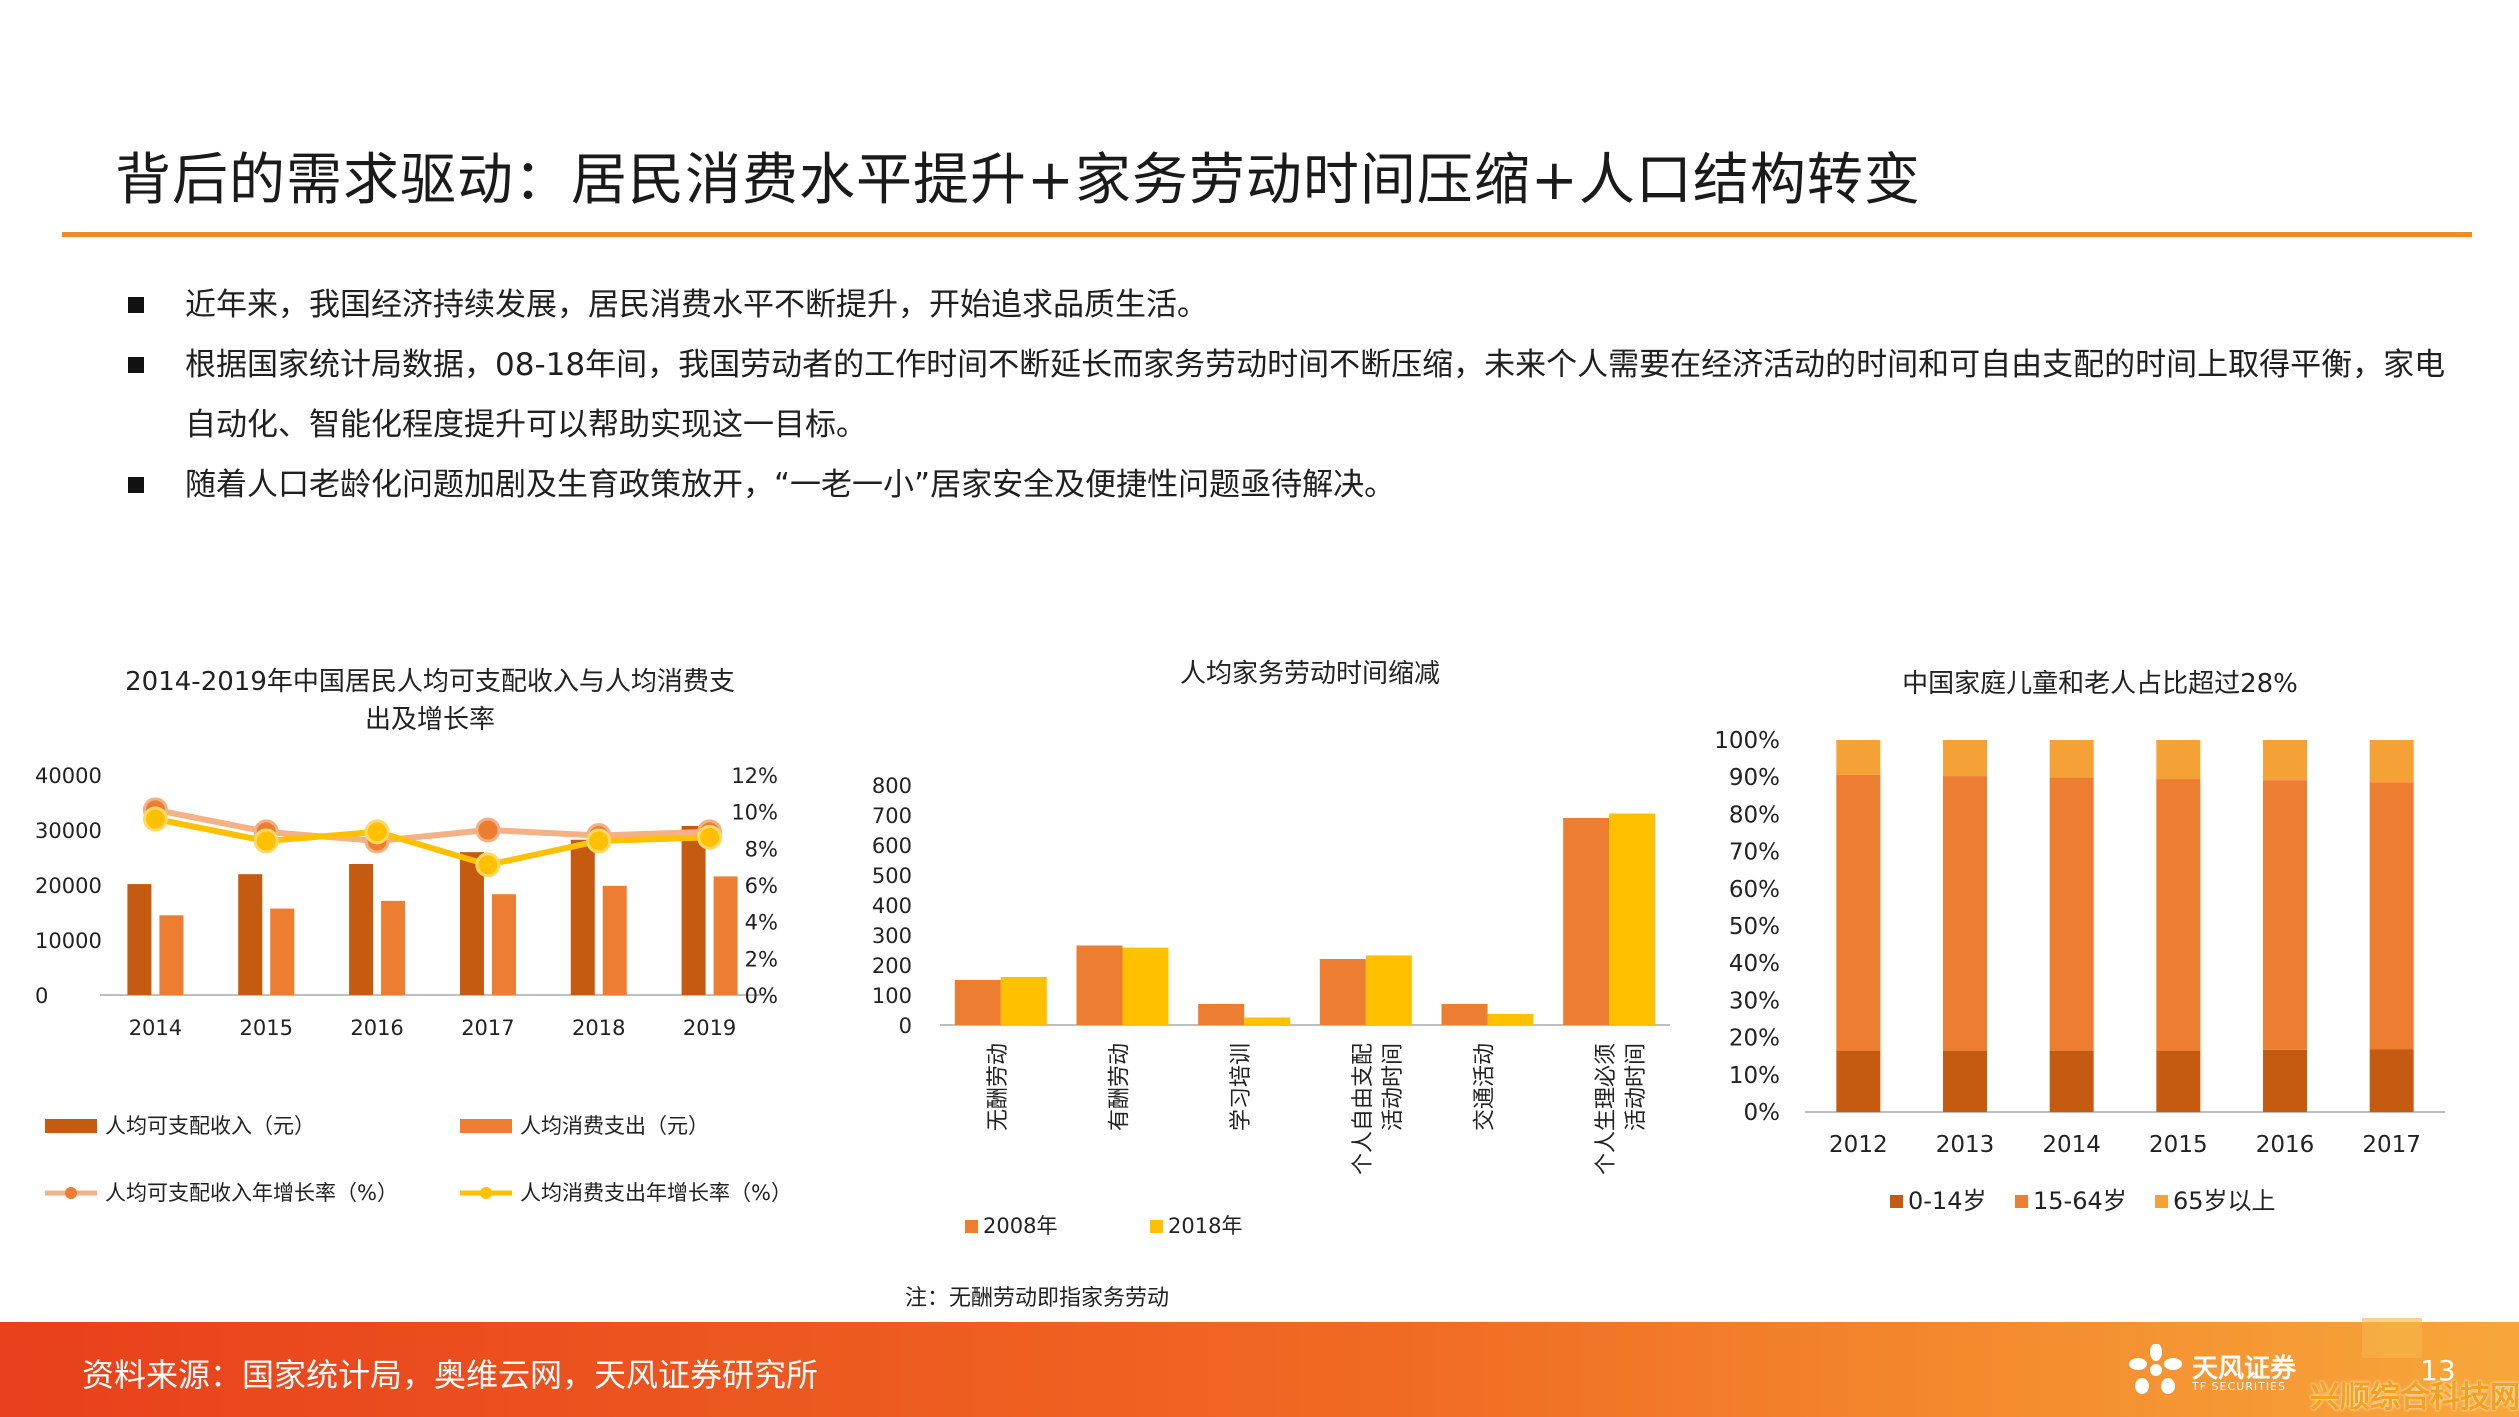 This screenshot has width=2519, height=1417. Describe the element at coordinates (1267, 234) in the screenshot. I see `title-divider` at that location.